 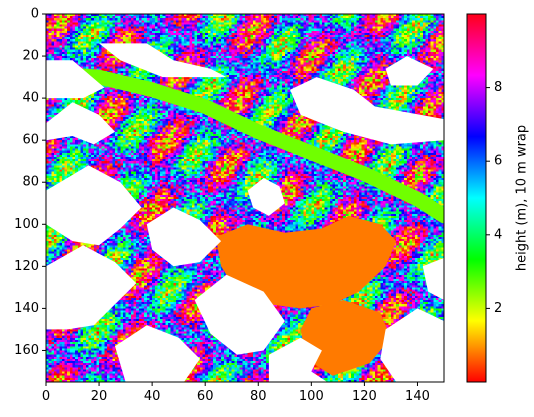 What do you see at coordinates (30, 98) in the screenshot?
I see `y-tick-label: 40` at bounding box center [30, 98].